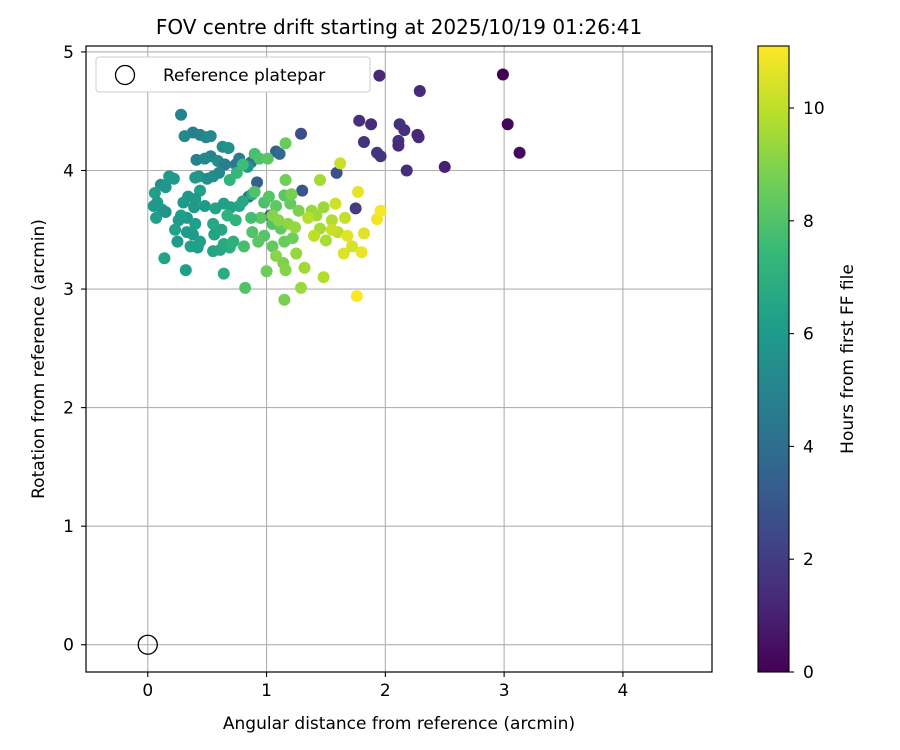  What do you see at coordinates (336, 187) in the screenshot?
I see `data-points` at bounding box center [336, 187].